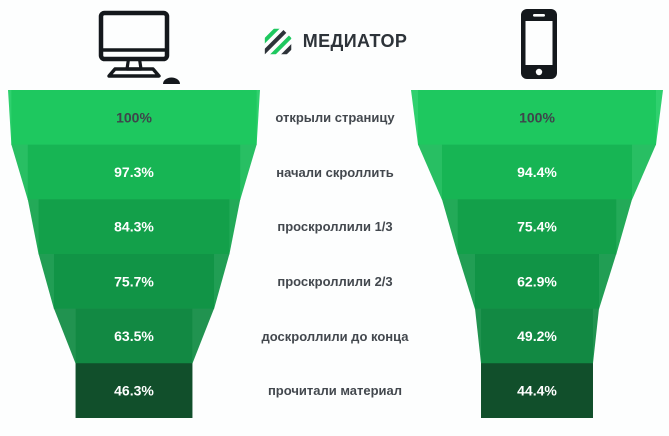 Image resolution: width=669 pixels, height=436 pixels. I want to click on funnel-value-label: 49.2%, so click(537, 336).